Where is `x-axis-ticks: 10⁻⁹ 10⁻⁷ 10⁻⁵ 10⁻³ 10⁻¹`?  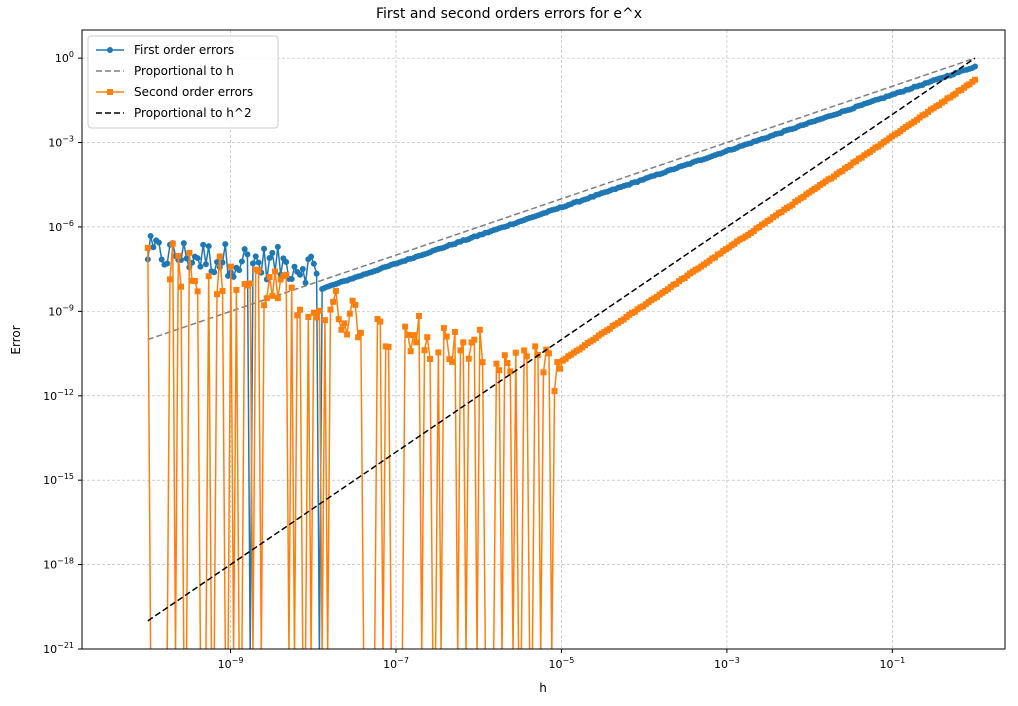 x-axis-ticks: 10⁻⁹ 10⁻⁷ 10⁻⁵ 10⁻³ 10⁻¹ is located at coordinates (561, 660).